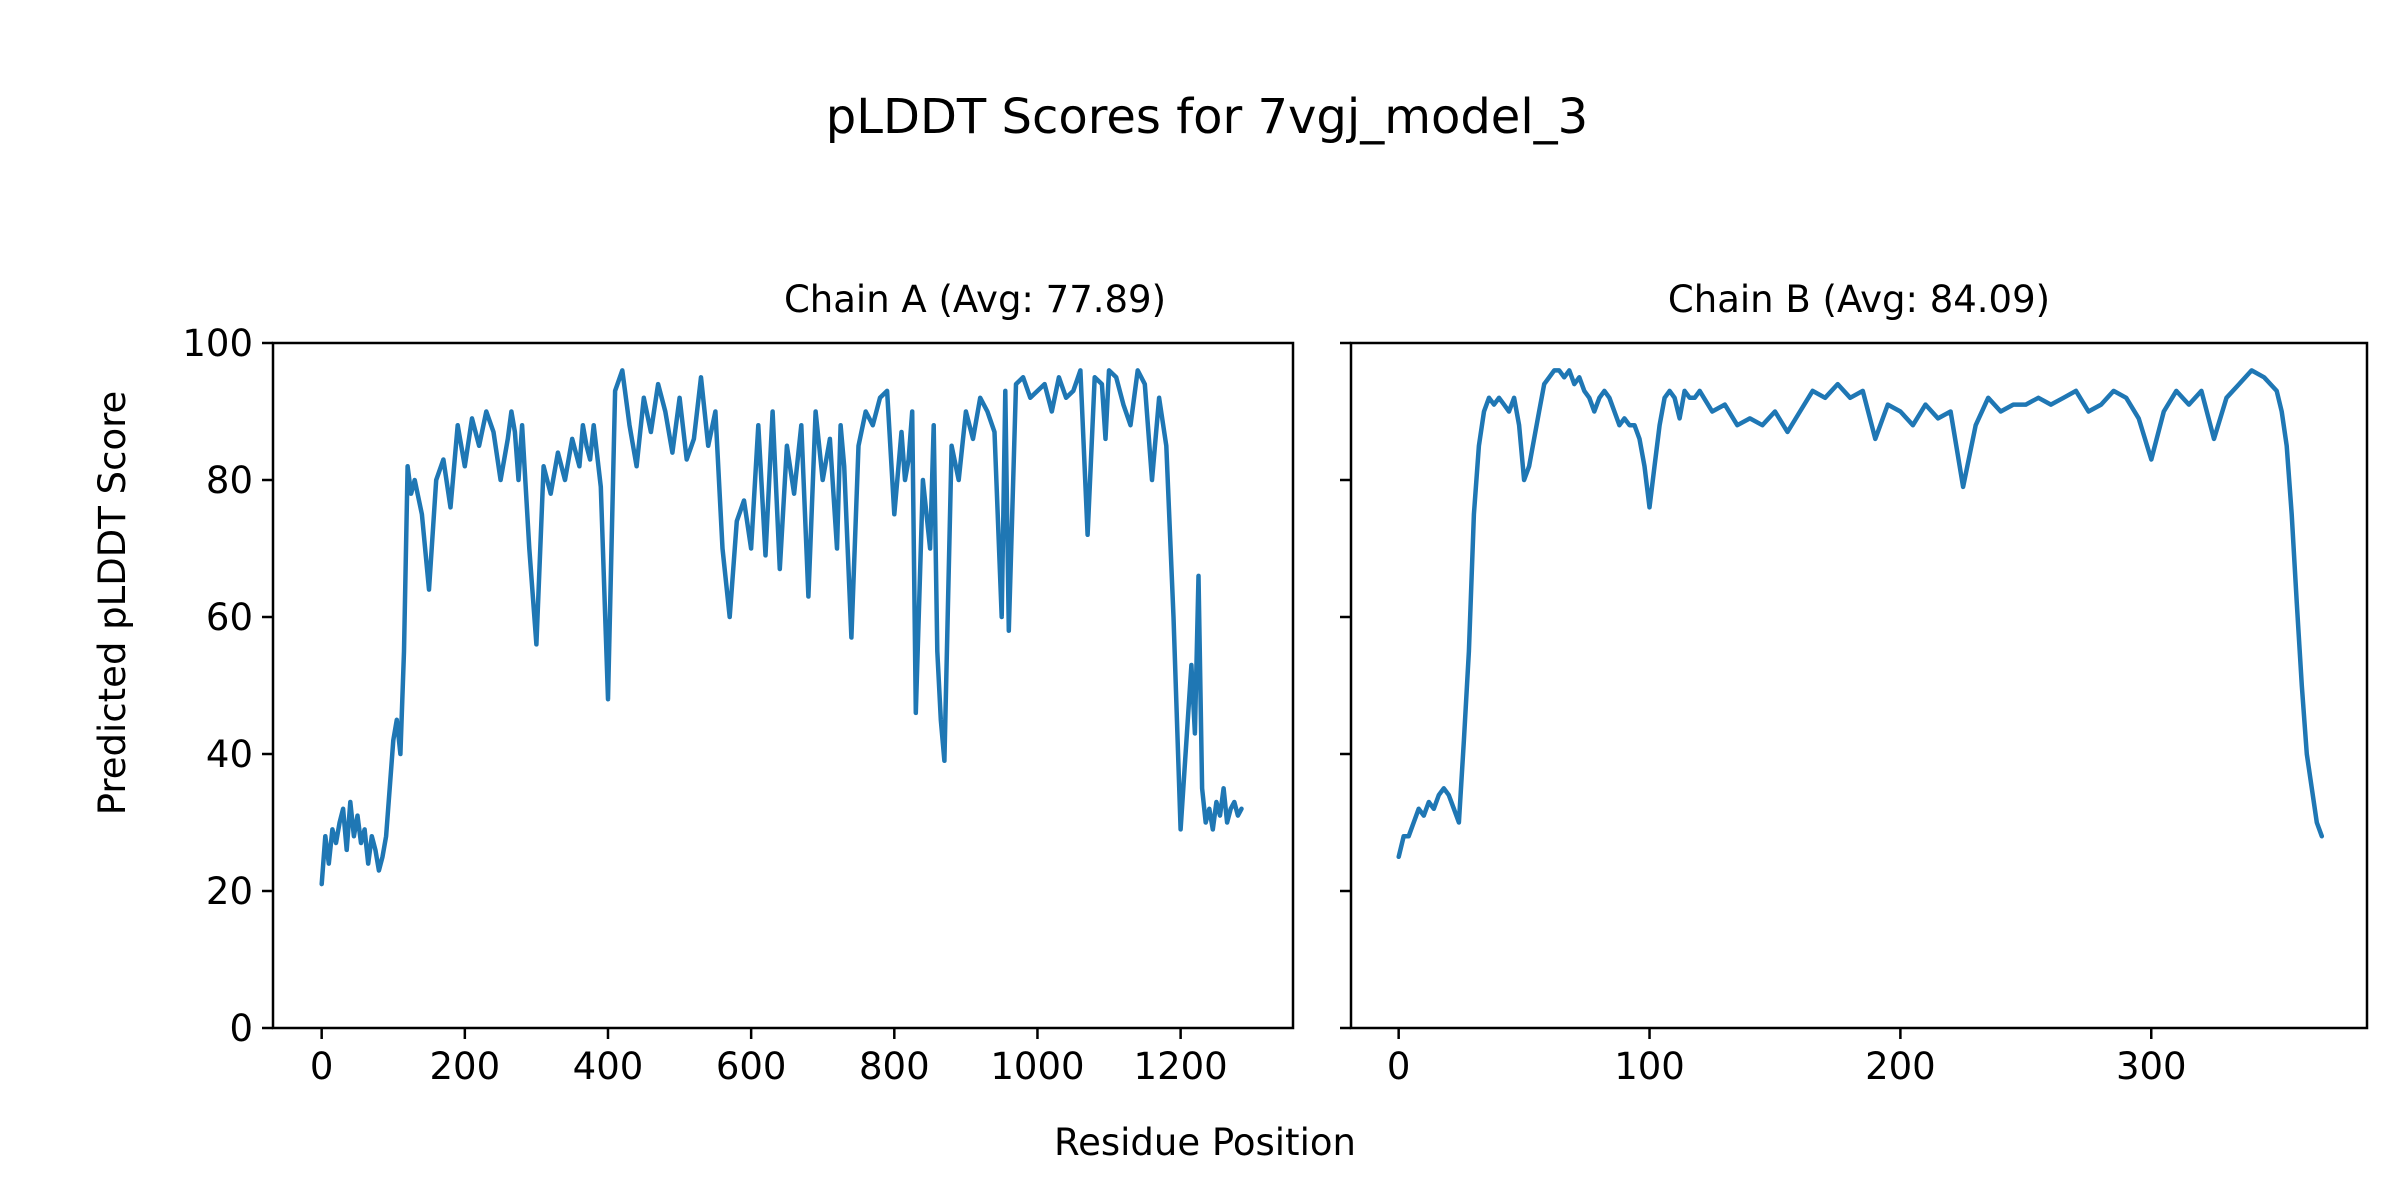  Describe the element at coordinates (217, 343) in the screenshot. I see `chain-a-ytick-label: 100` at that location.